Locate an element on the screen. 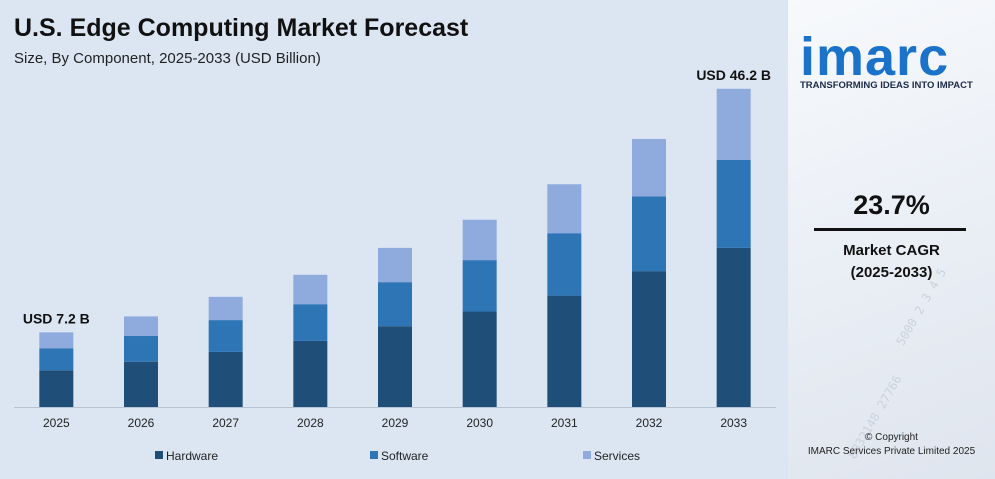 The width and height of the screenshot is (995, 479). imarc-logo: imarc is located at coordinates (875, 57).